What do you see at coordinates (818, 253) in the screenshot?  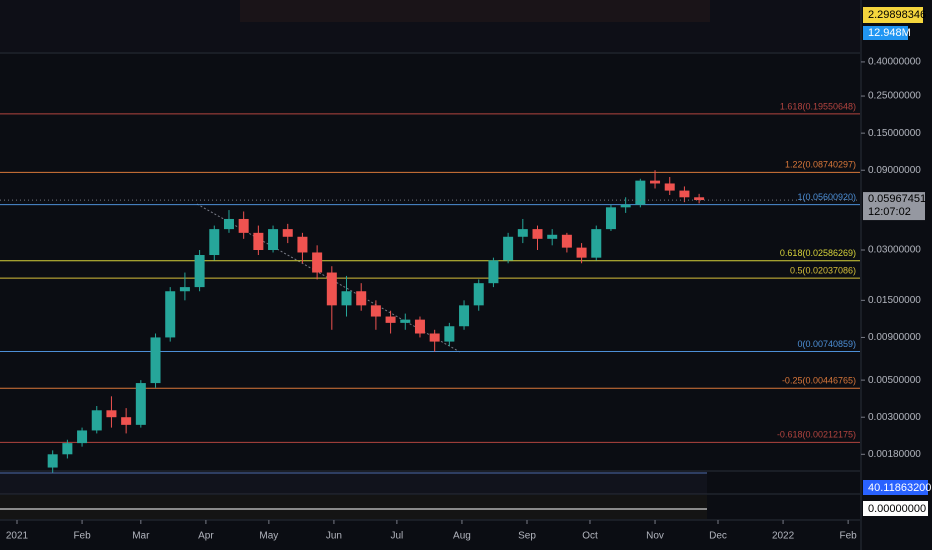 I see `fib-label: 0.618(0.02586269)` at bounding box center [818, 253].